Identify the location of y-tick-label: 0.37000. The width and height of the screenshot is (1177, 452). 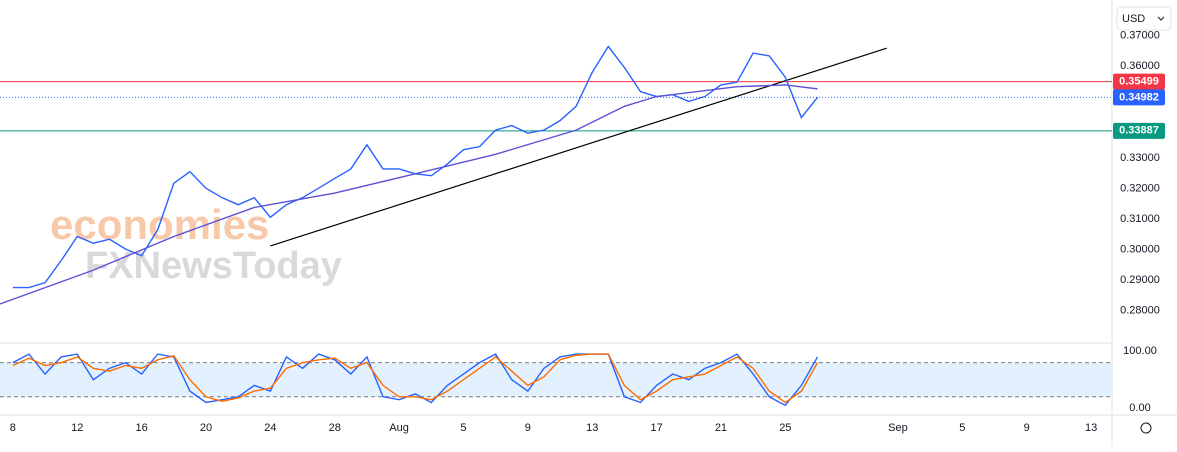
(1140, 36).